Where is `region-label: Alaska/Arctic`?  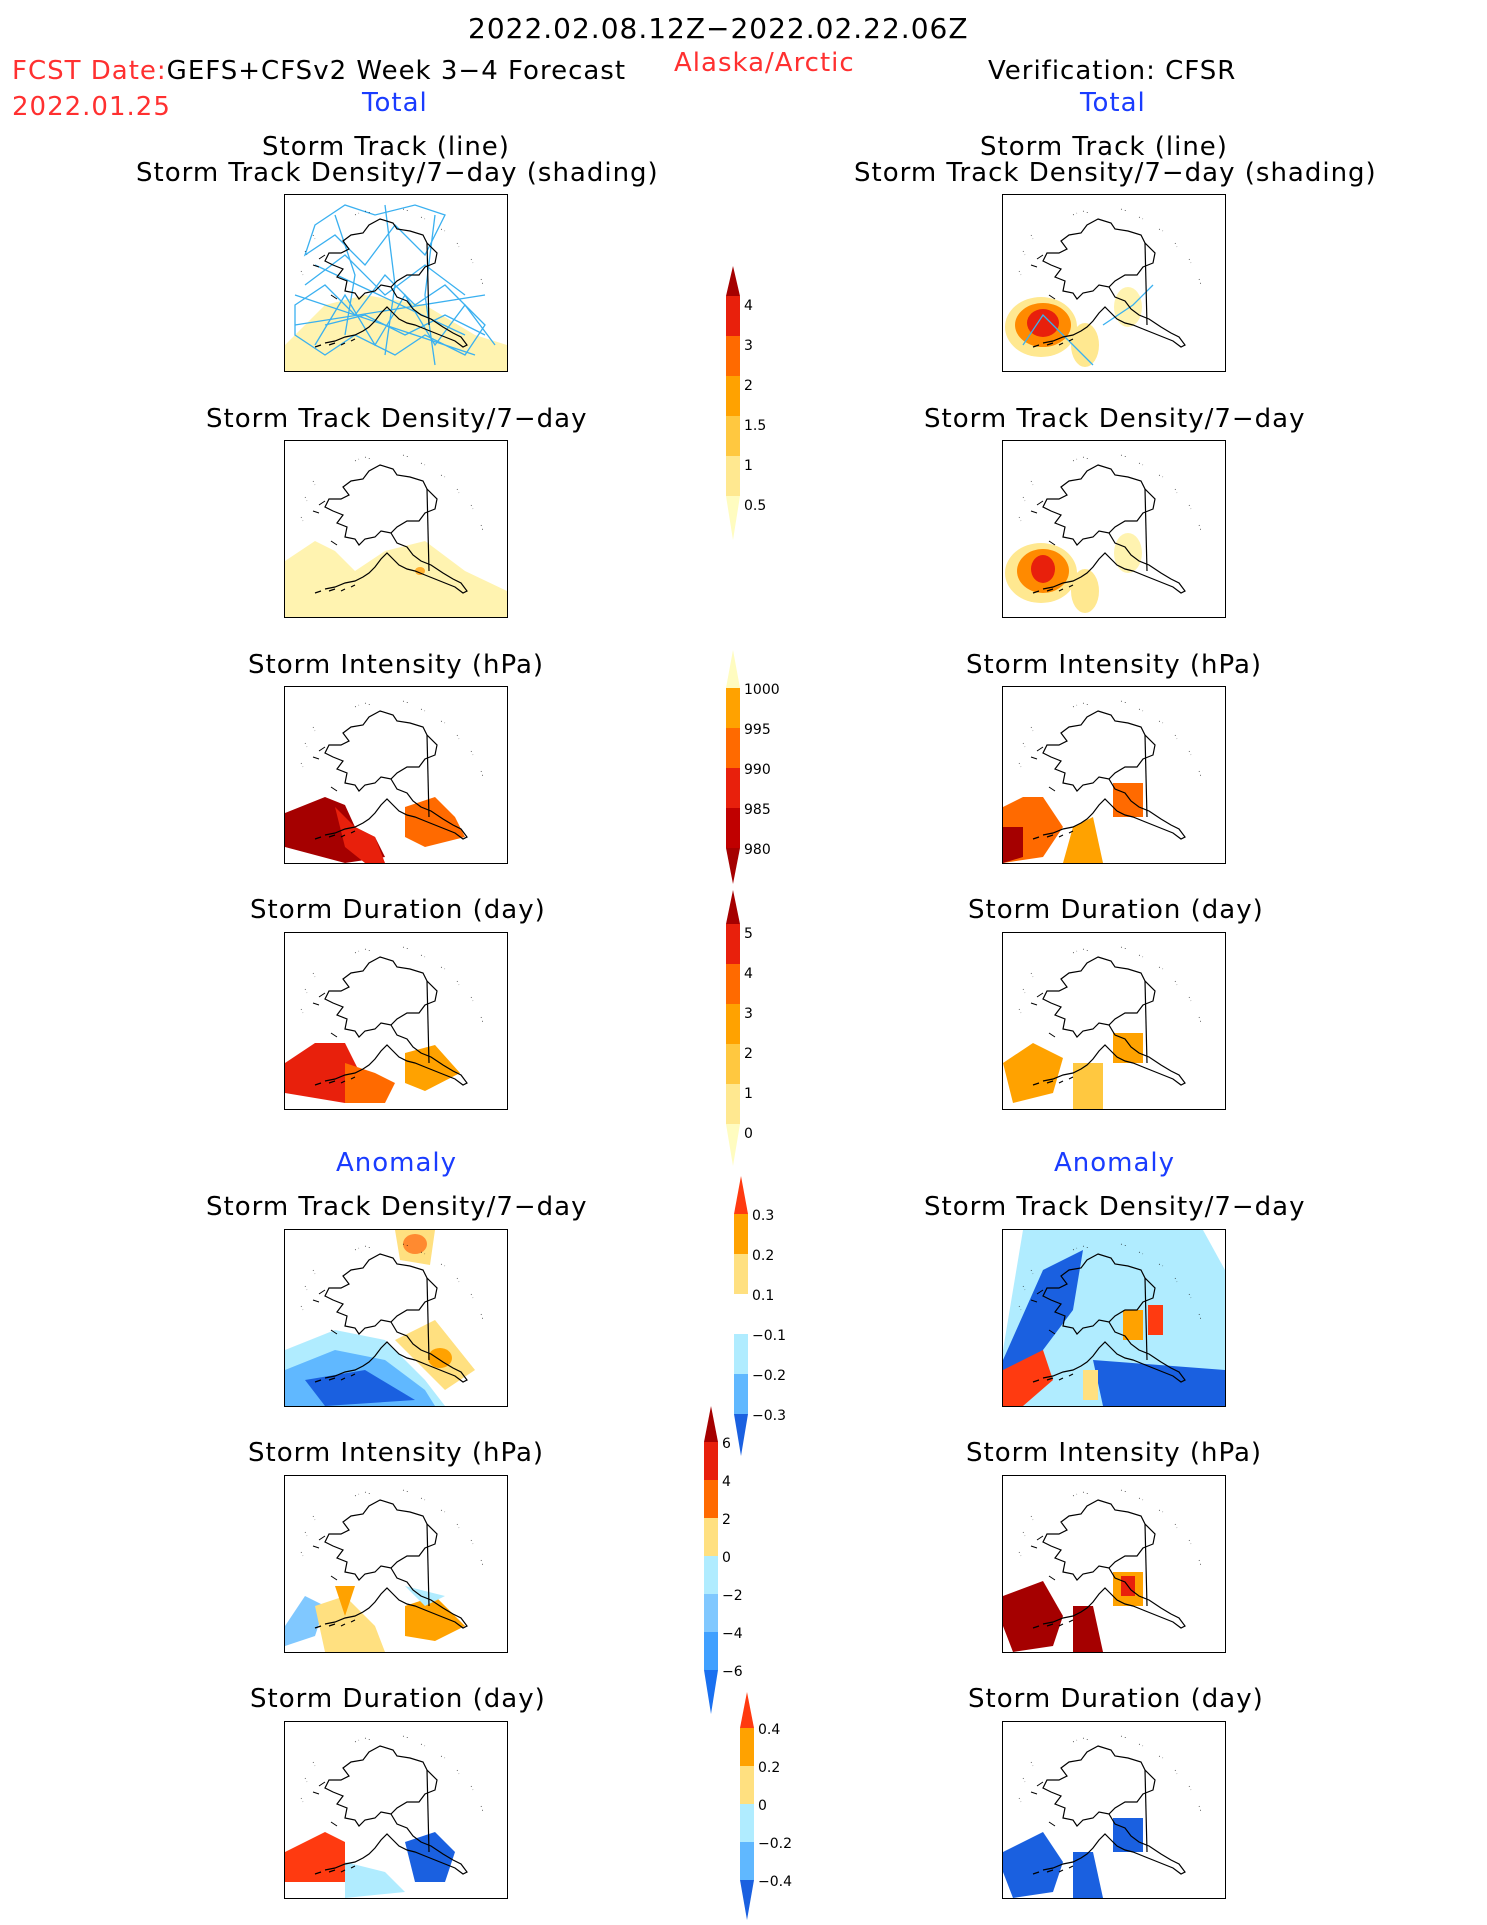
region-label: Alaska/Arctic is located at coordinates (764, 63).